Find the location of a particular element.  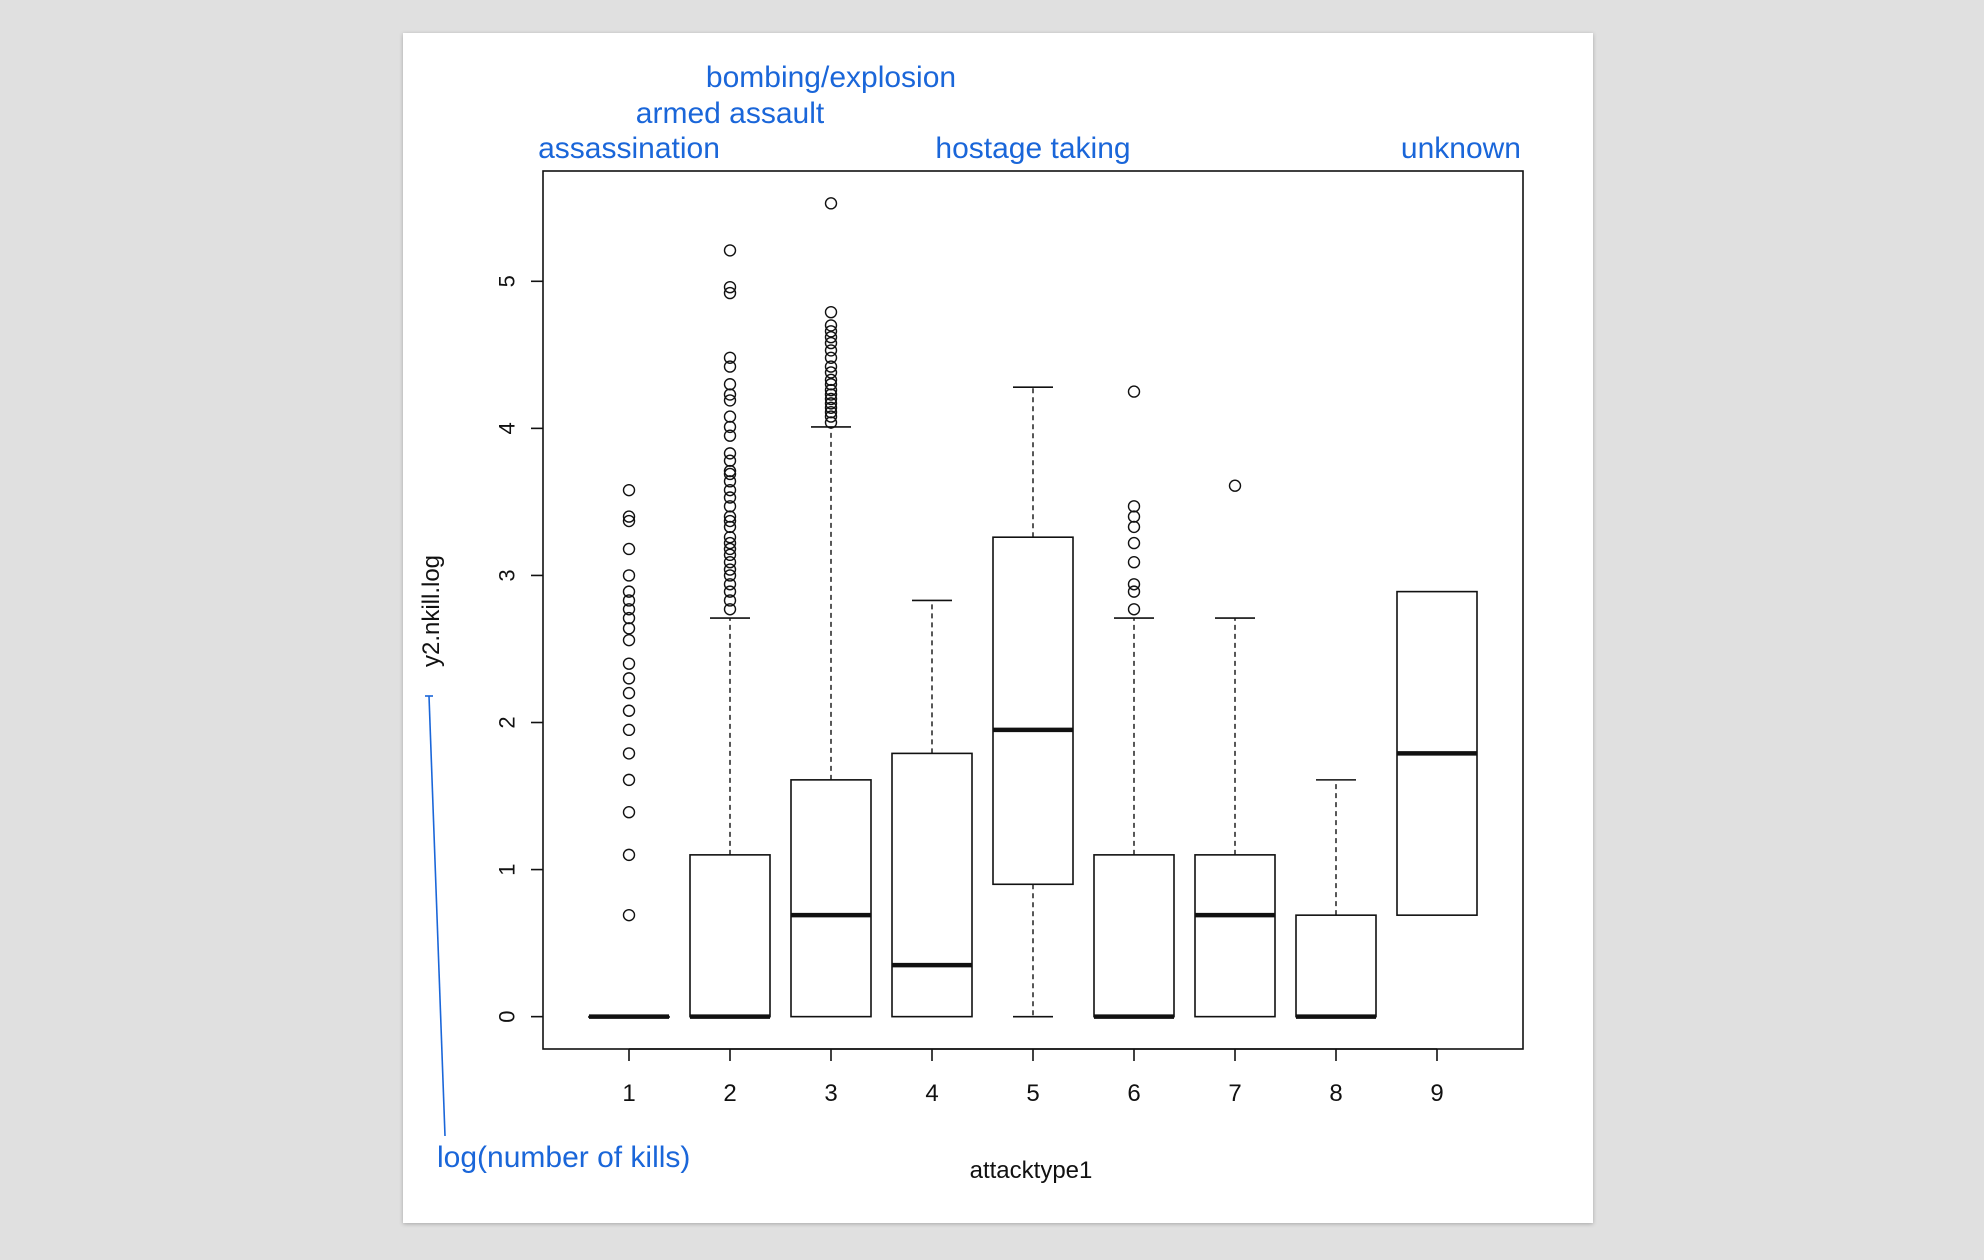

category-annotation-3: bombing/explosion is located at coordinates (831, 77).